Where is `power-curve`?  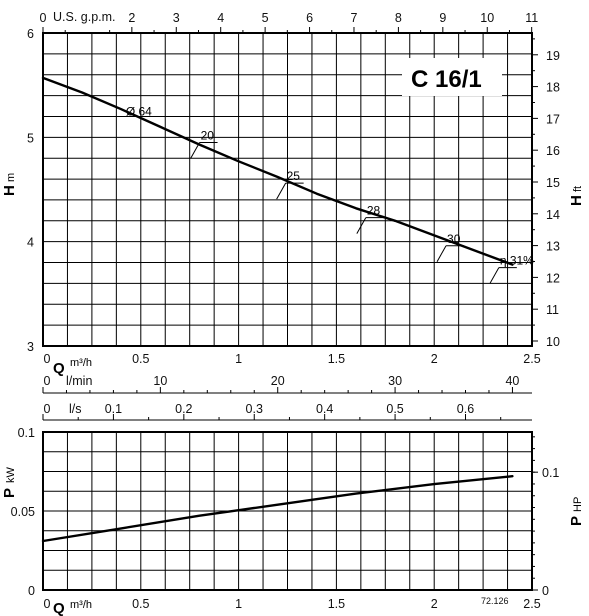
power-curve is located at coordinates (277, 509).